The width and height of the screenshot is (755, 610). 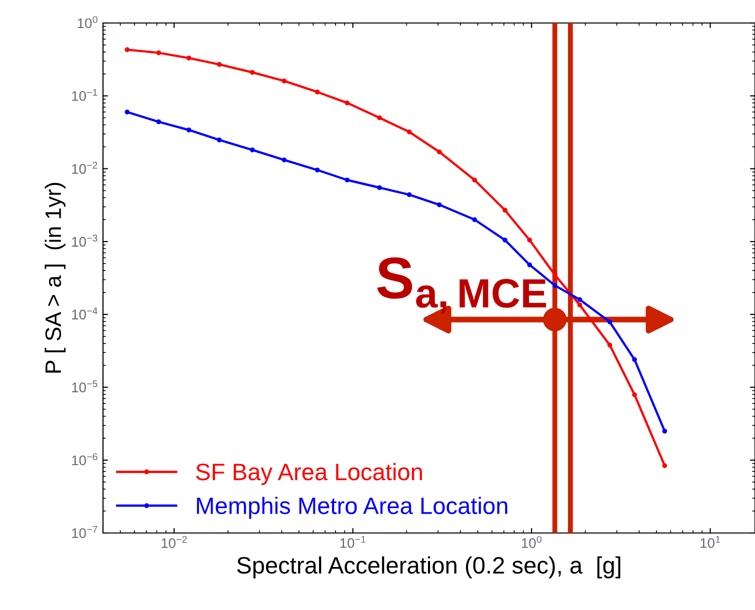 What do you see at coordinates (85, 240) in the screenshot?
I see `y-tick-label: 10$^{−3}$` at bounding box center [85, 240].